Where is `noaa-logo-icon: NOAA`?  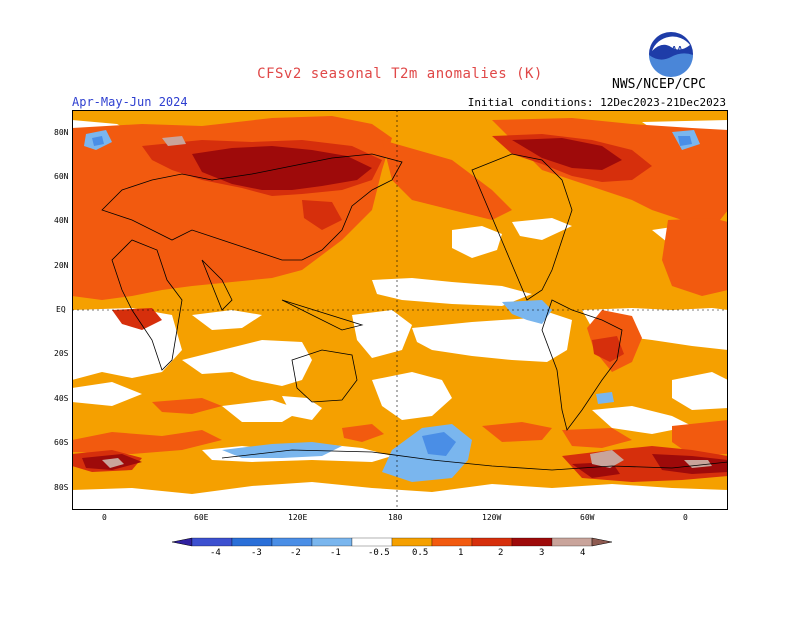 noaa-logo-icon: NOAA is located at coordinates (671, 54).